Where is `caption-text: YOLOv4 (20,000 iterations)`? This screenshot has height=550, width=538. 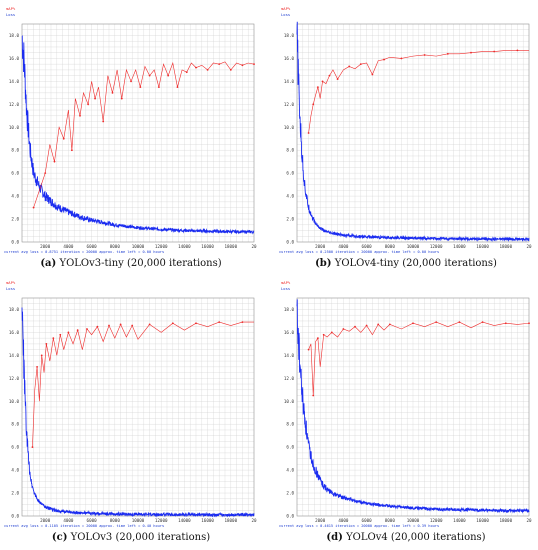
caption-text: YOLOv4 (20,000 iterations) is located at coordinates (416, 537).